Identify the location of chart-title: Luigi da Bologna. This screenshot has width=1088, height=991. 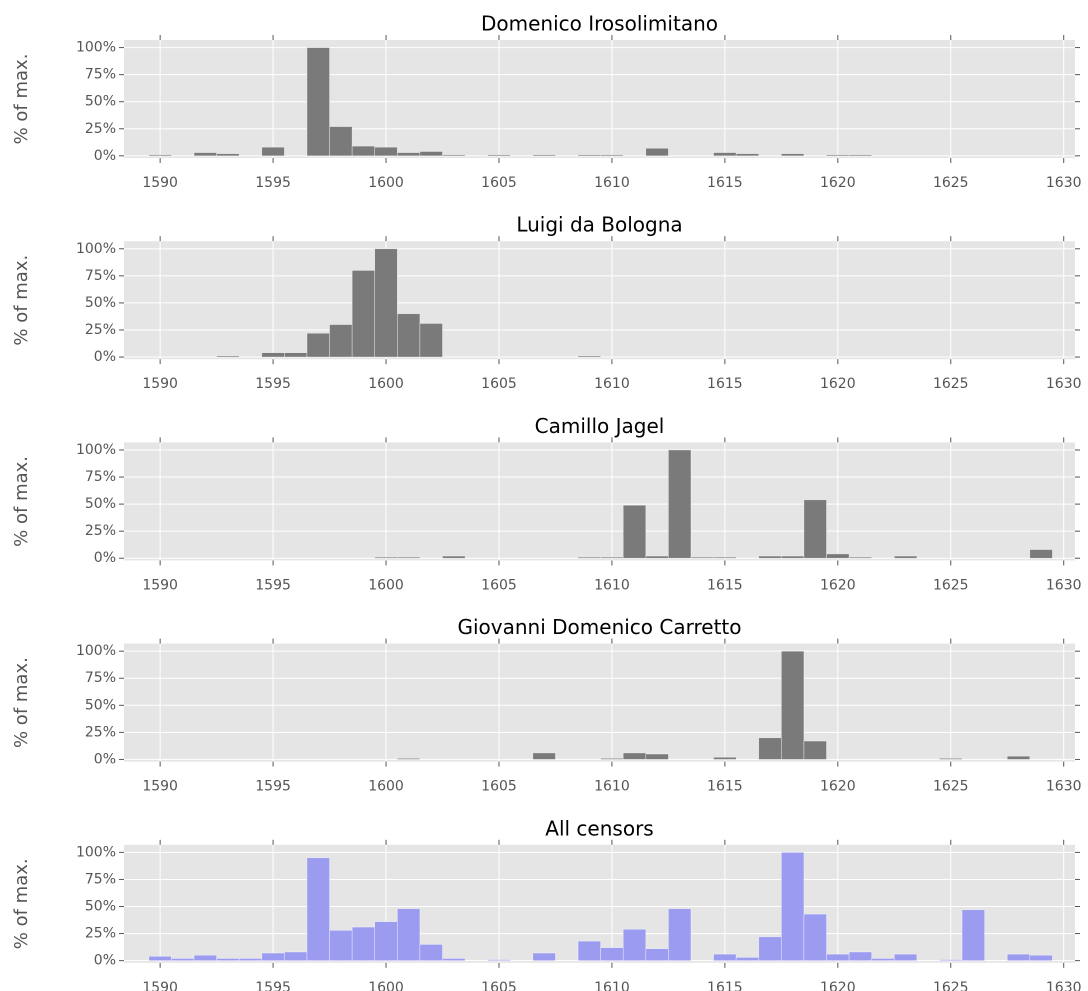
(599, 225).